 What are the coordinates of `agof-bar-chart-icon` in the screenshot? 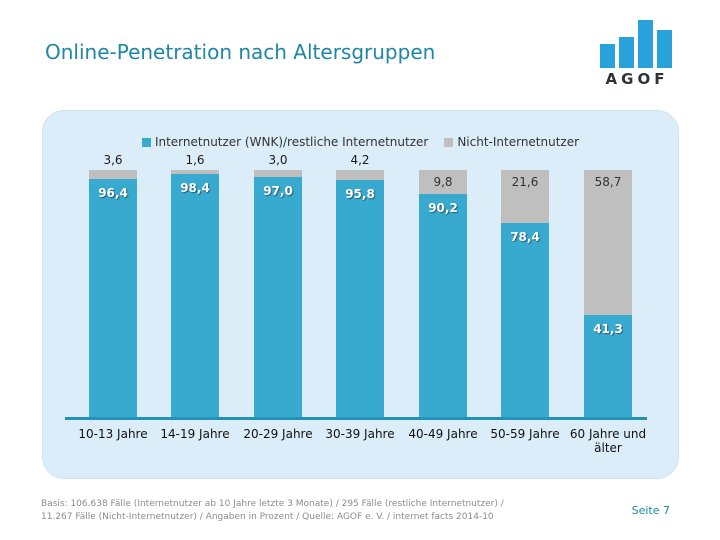 It's located at (638, 44).